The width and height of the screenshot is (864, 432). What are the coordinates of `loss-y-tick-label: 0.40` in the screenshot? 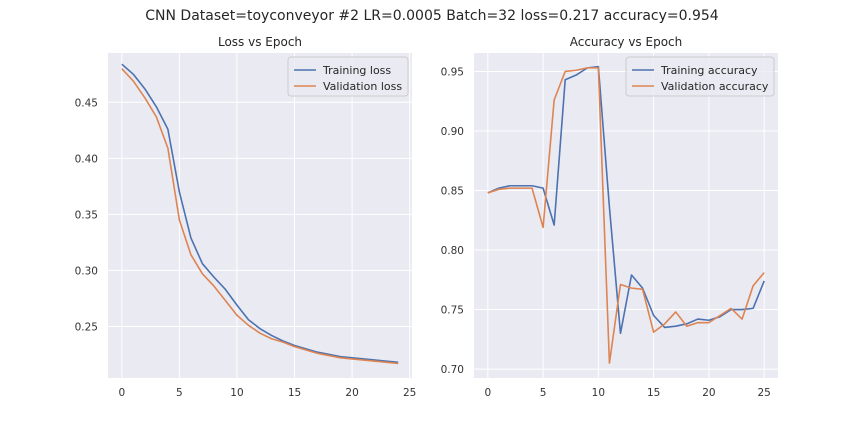 It's located at (86, 159).